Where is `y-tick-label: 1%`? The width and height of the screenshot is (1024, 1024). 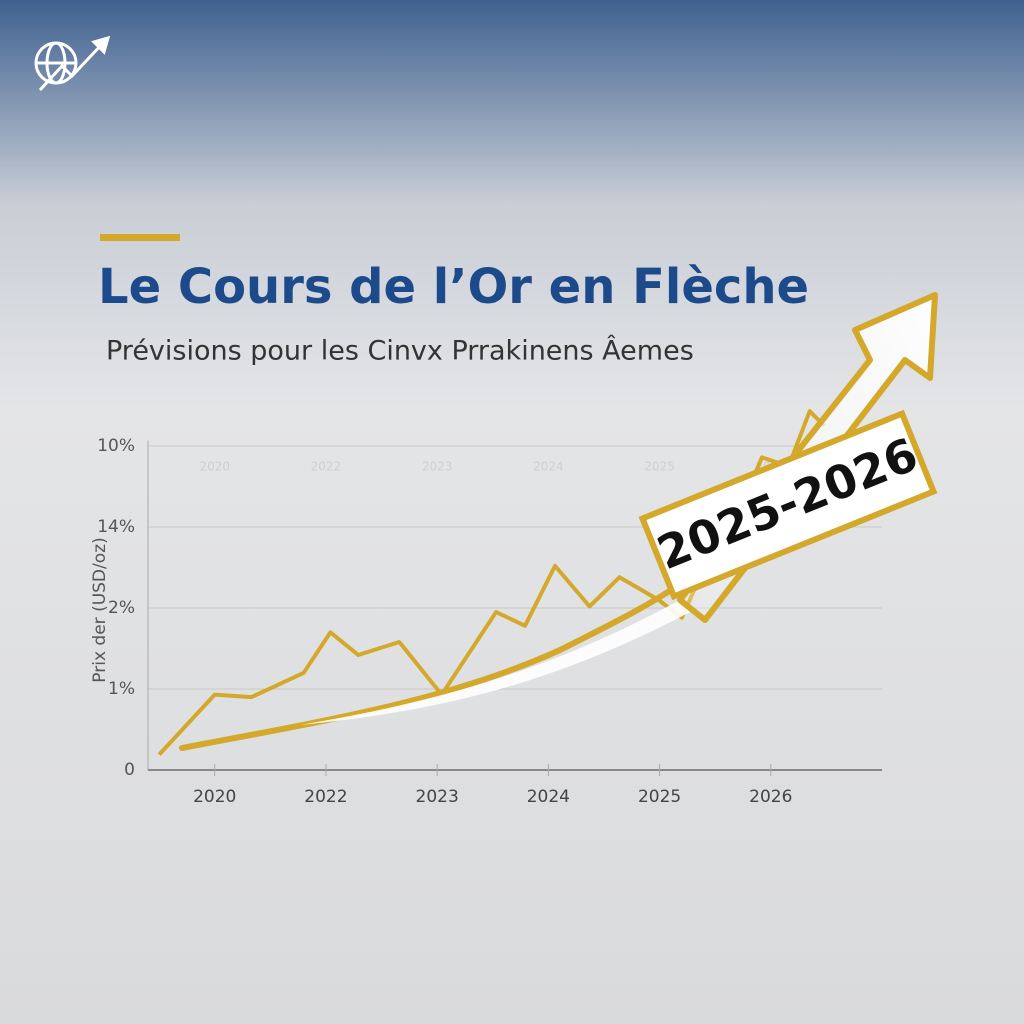 y-tick-label: 1% is located at coordinates (121, 689).